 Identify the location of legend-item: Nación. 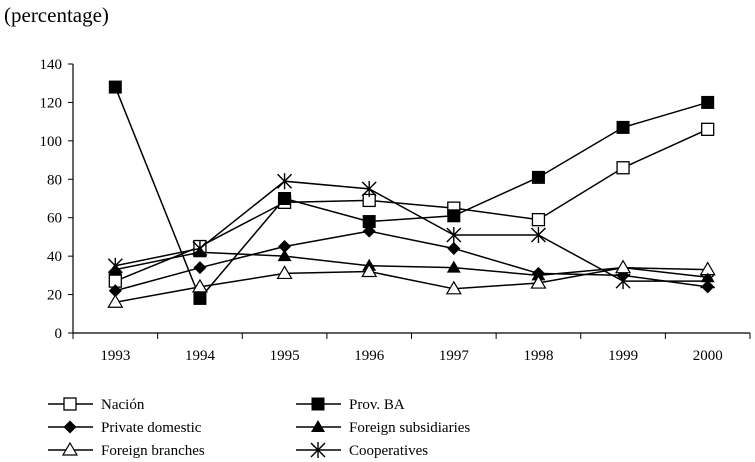
(96, 405).